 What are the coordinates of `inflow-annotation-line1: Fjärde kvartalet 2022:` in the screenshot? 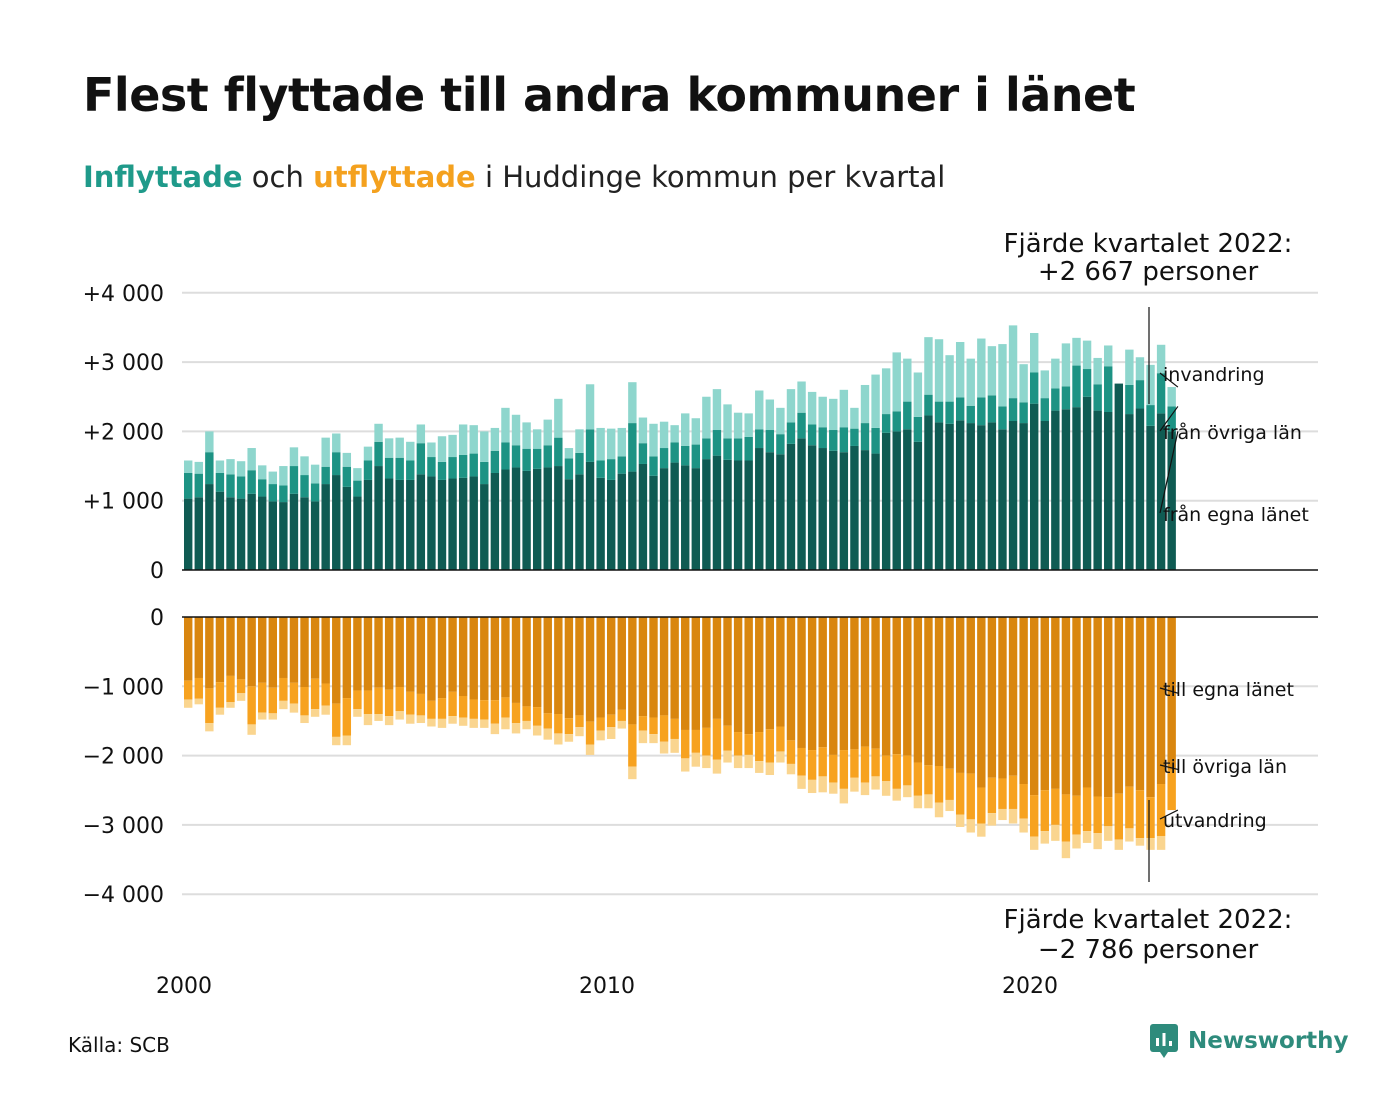 It's located at (1148, 244).